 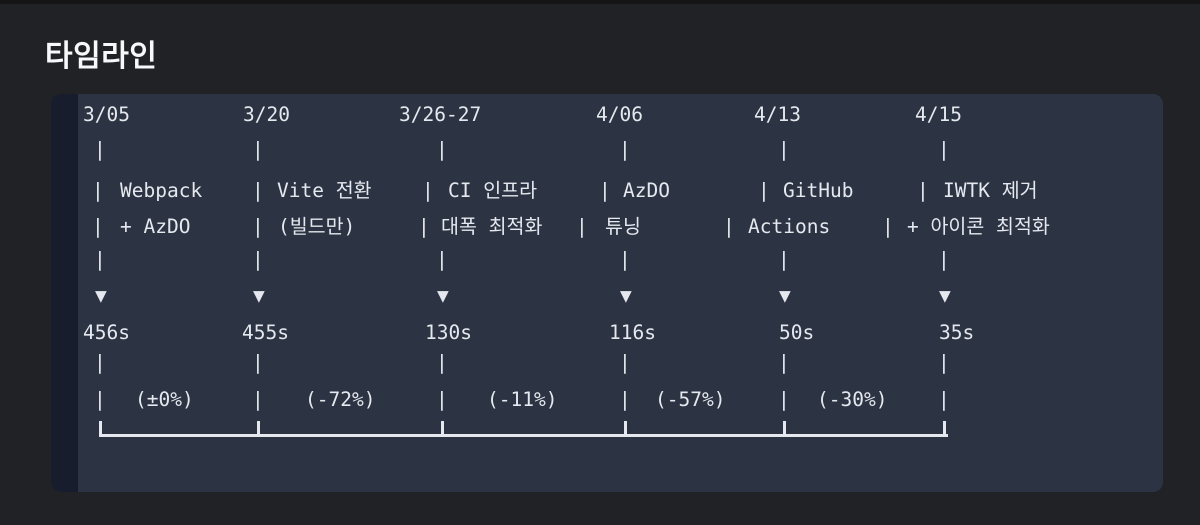 I want to click on timeline-delta: (±0%), so click(x=164, y=399).